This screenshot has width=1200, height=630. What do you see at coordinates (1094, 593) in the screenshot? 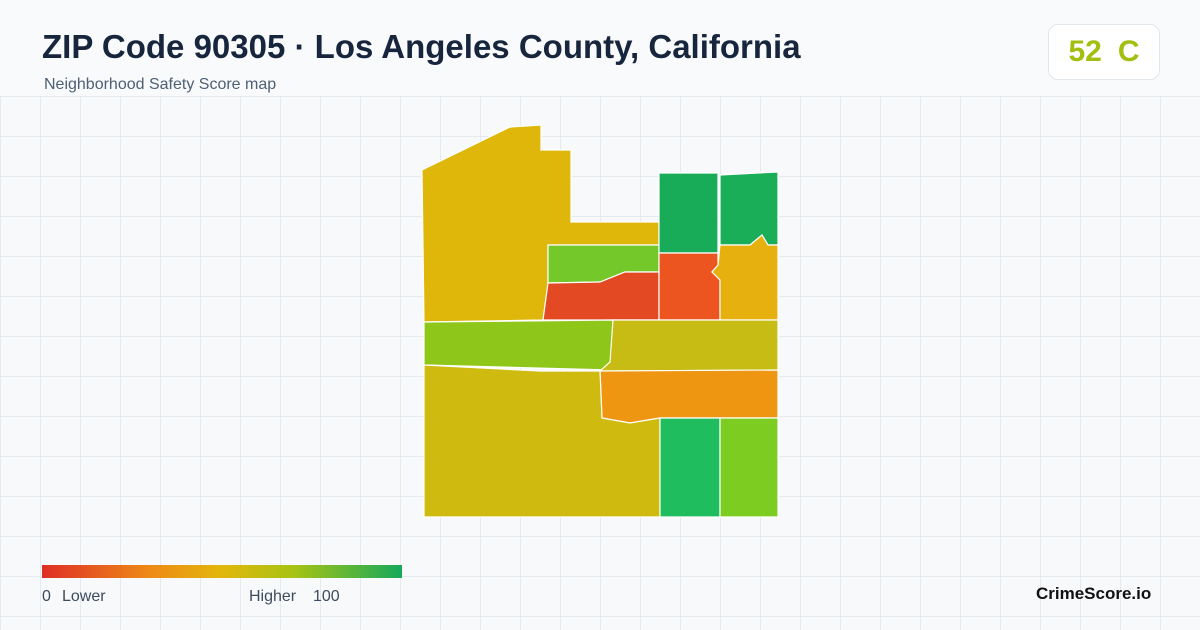
I see `brand: CrimeScore.io` at bounding box center [1094, 593].